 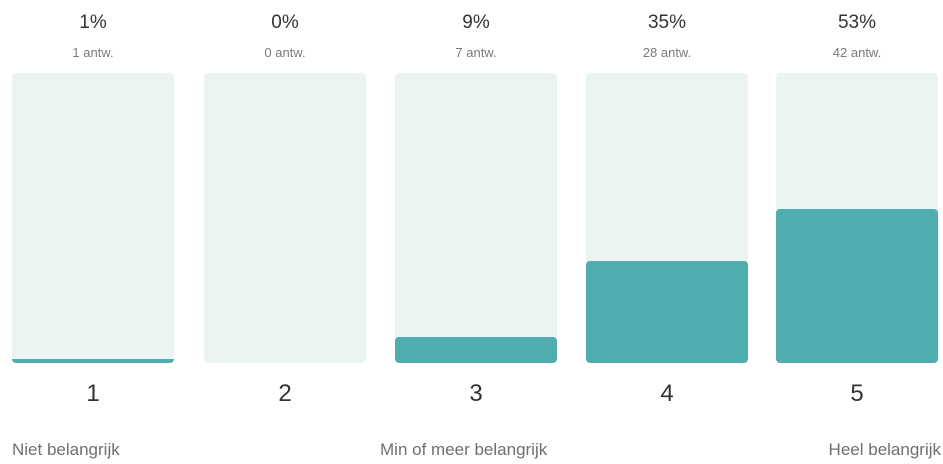 I want to click on scale-label-high: Heel belangrijk, so click(x=884, y=449).